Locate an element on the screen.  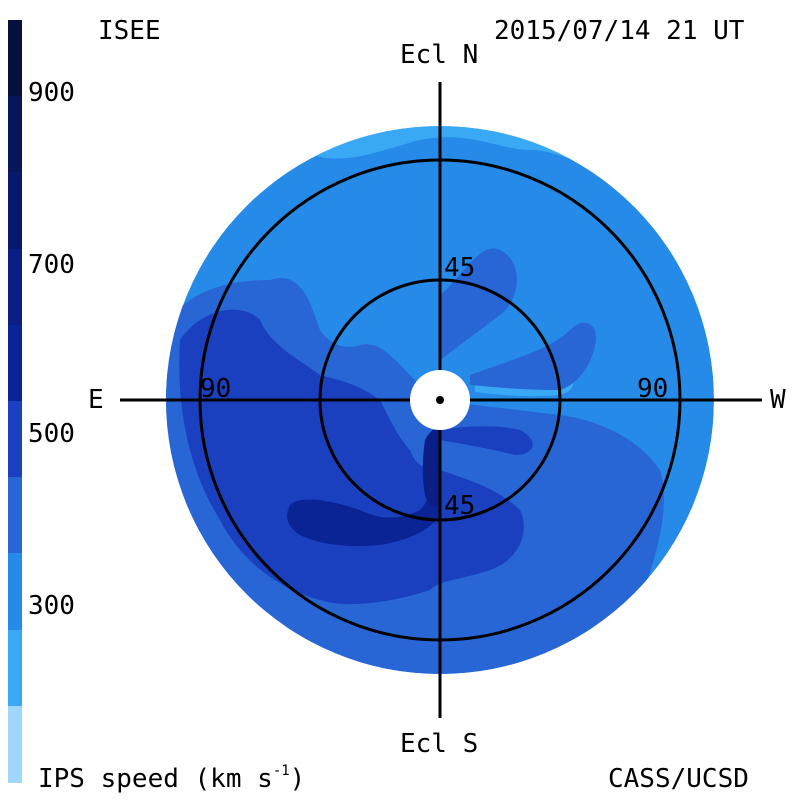
east-label: E is located at coordinates (96, 400).